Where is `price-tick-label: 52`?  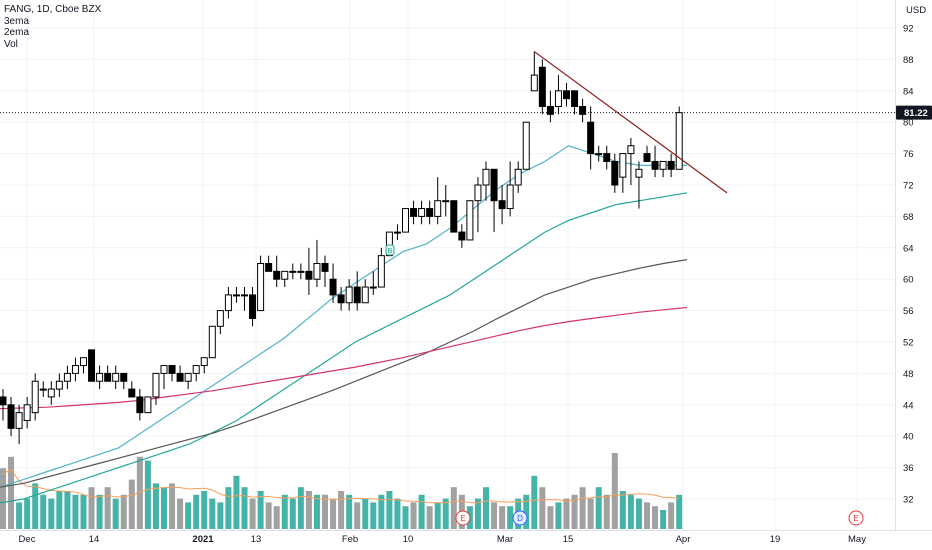 price-tick-label: 52 is located at coordinates (908, 343).